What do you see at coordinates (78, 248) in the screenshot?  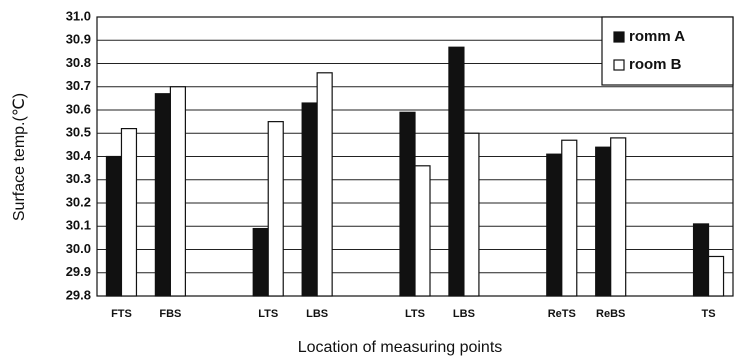 I see `y-tick-label: 30.0` at bounding box center [78, 248].